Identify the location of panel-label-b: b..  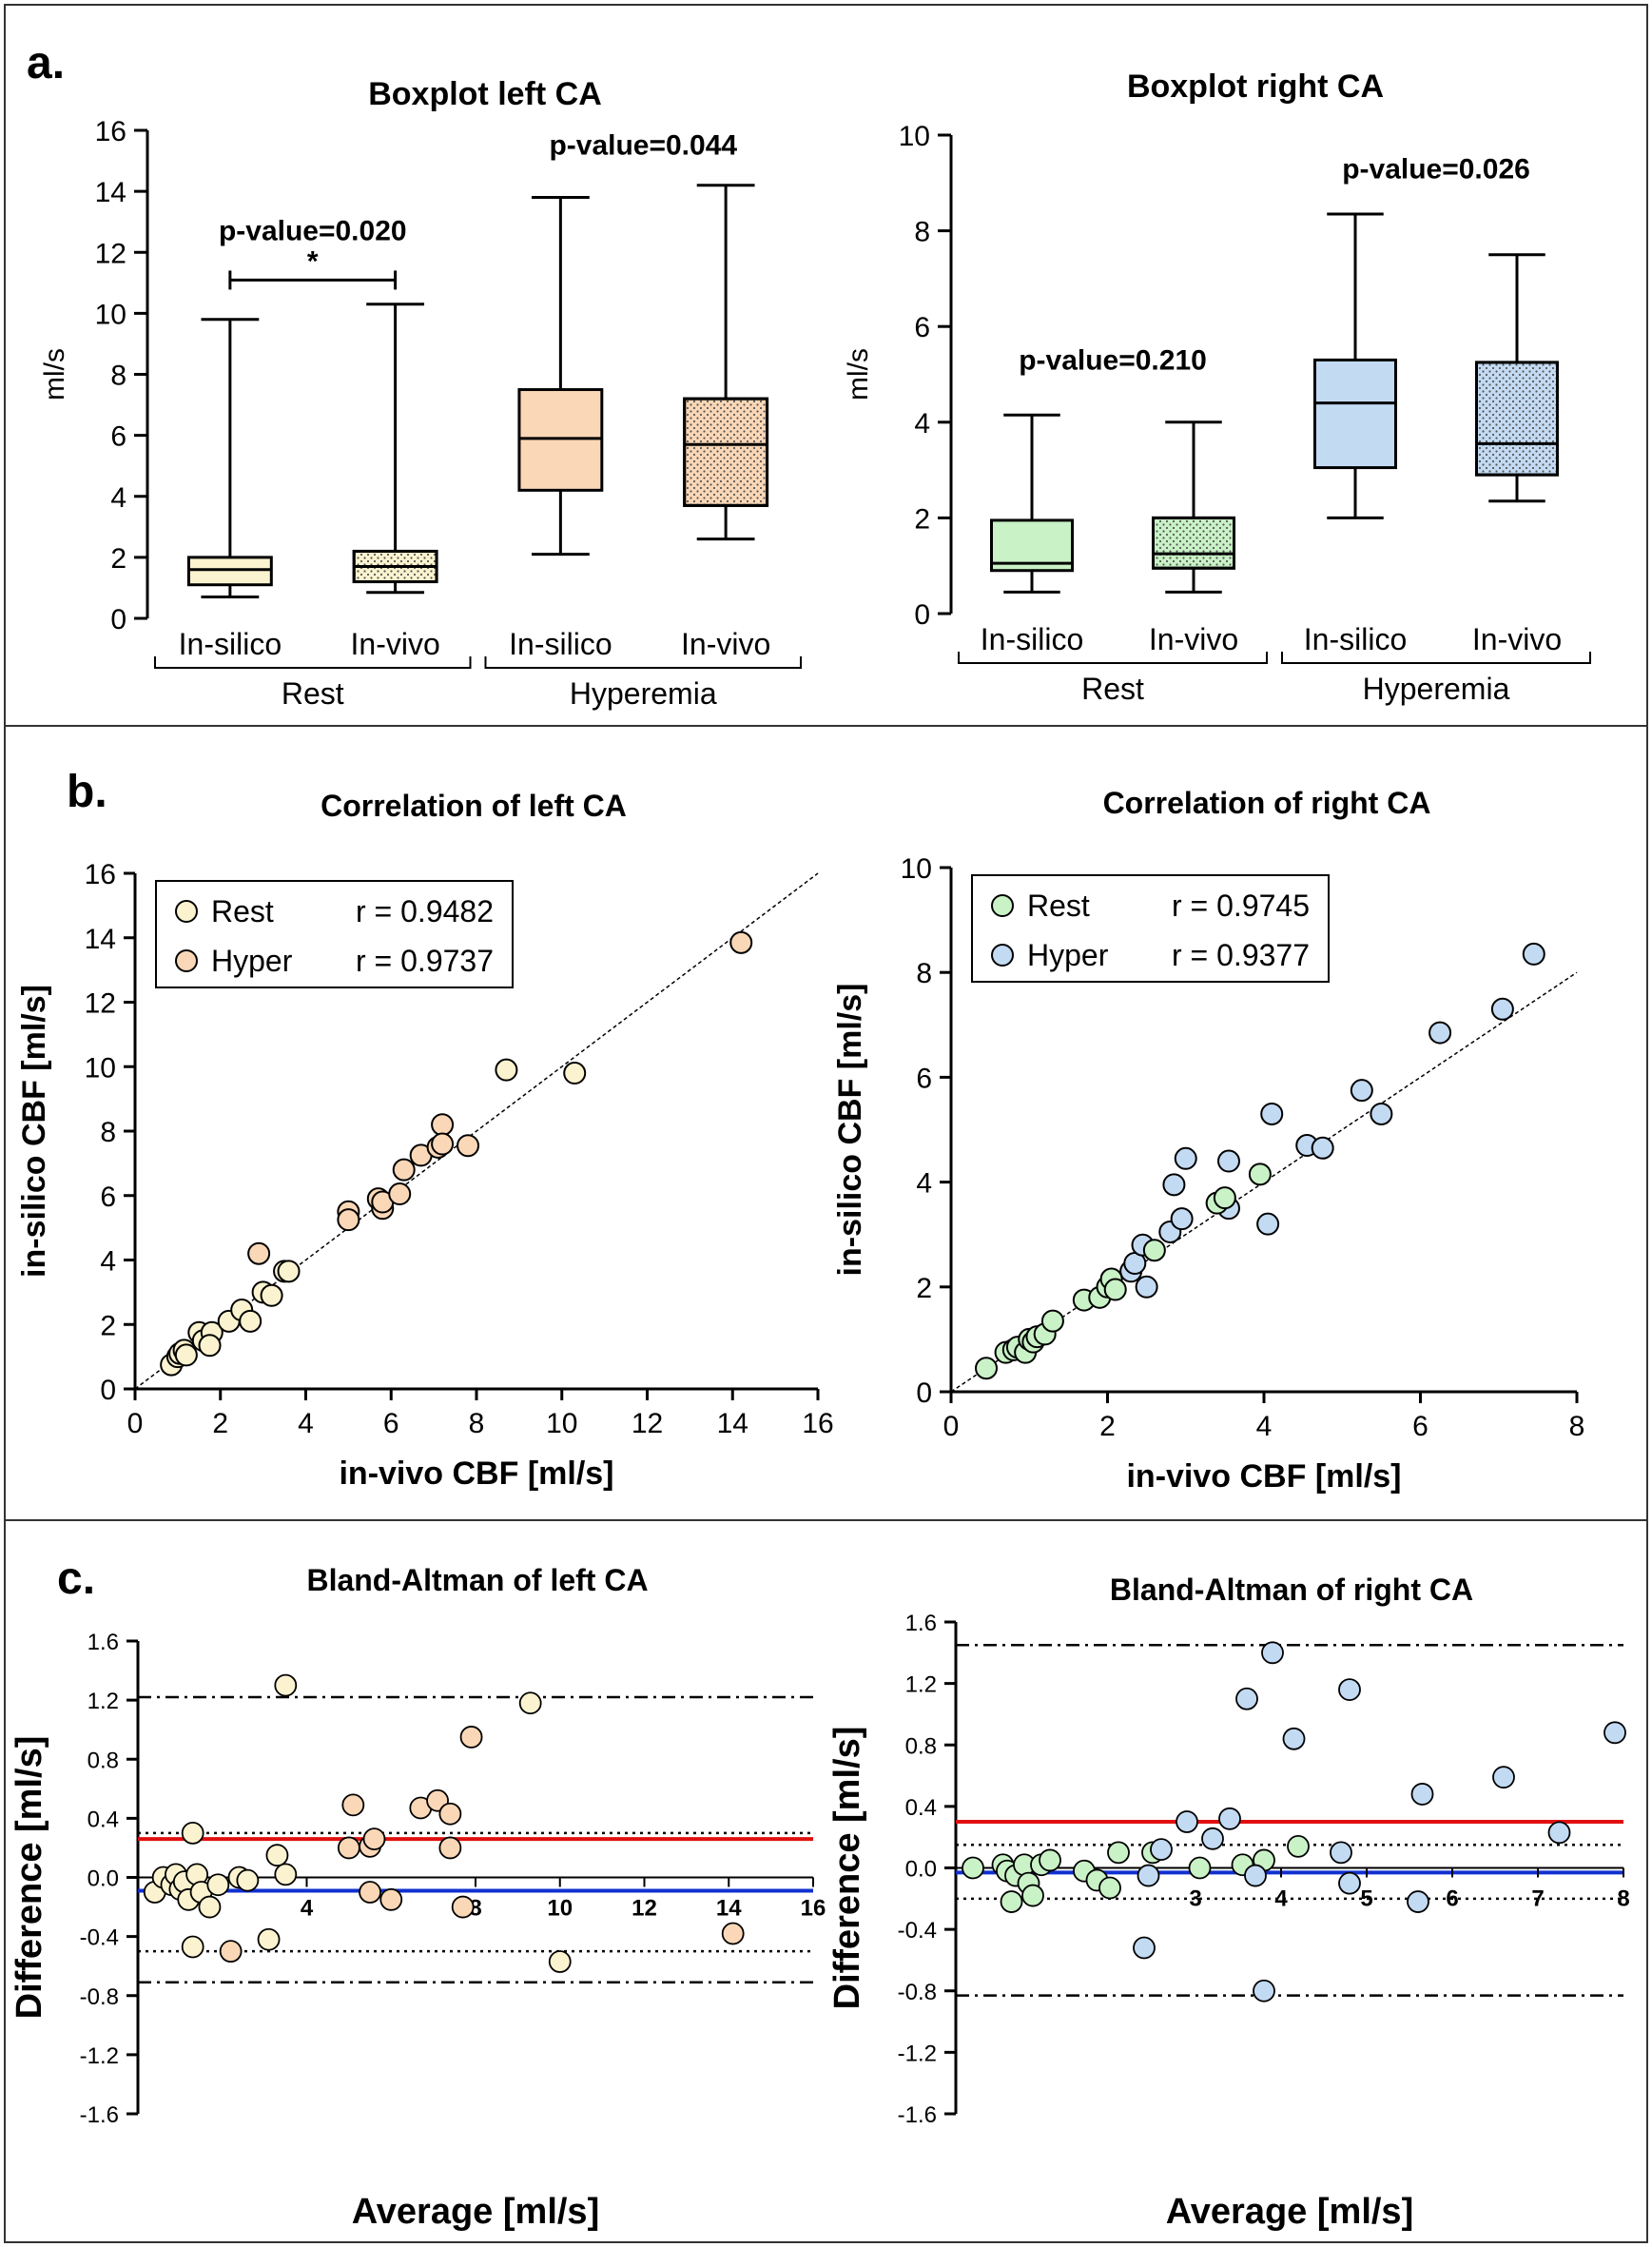
(87, 792).